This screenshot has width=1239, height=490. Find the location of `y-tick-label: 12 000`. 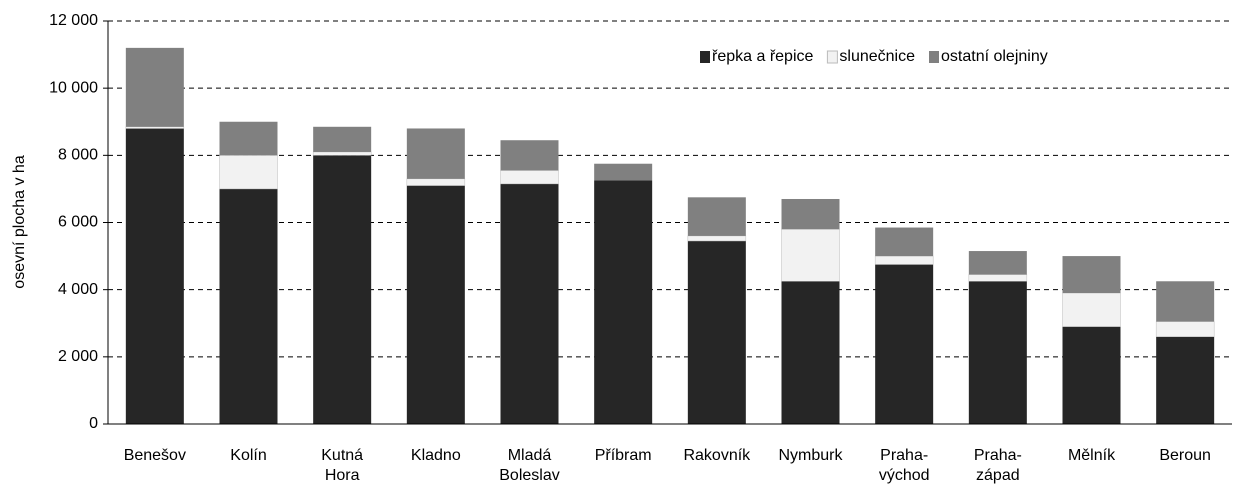

y-tick-label: 12 000 is located at coordinates (73, 20).